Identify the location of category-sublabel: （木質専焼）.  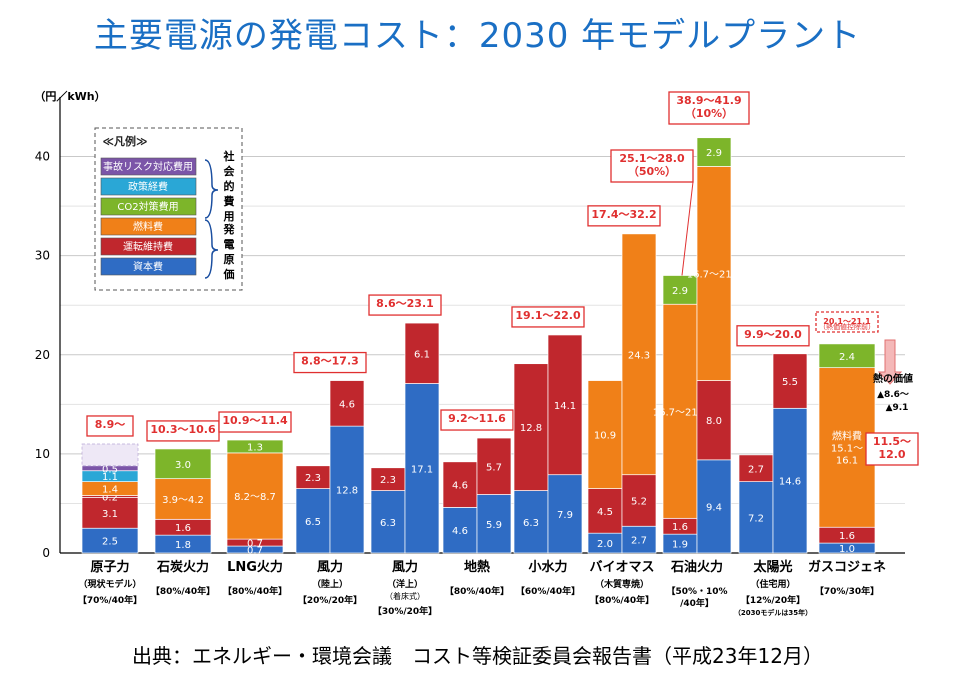
(622, 584).